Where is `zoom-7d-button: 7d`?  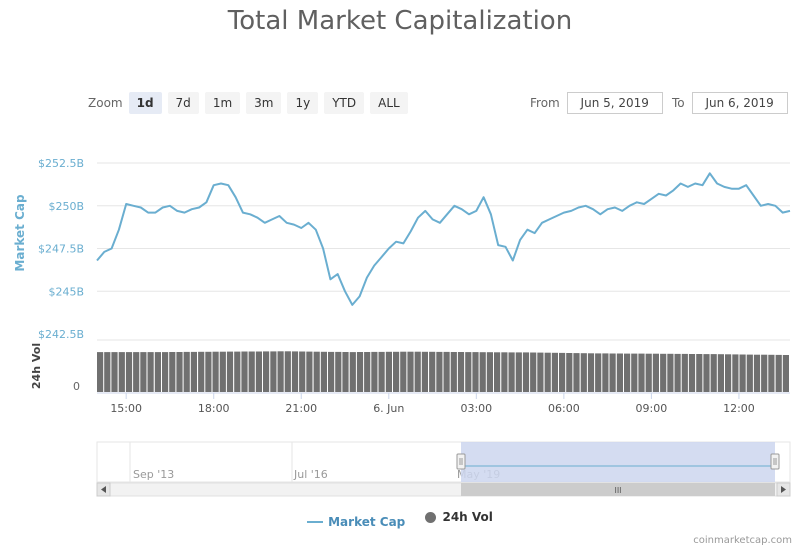 zoom-7d-button: 7d is located at coordinates (183, 103).